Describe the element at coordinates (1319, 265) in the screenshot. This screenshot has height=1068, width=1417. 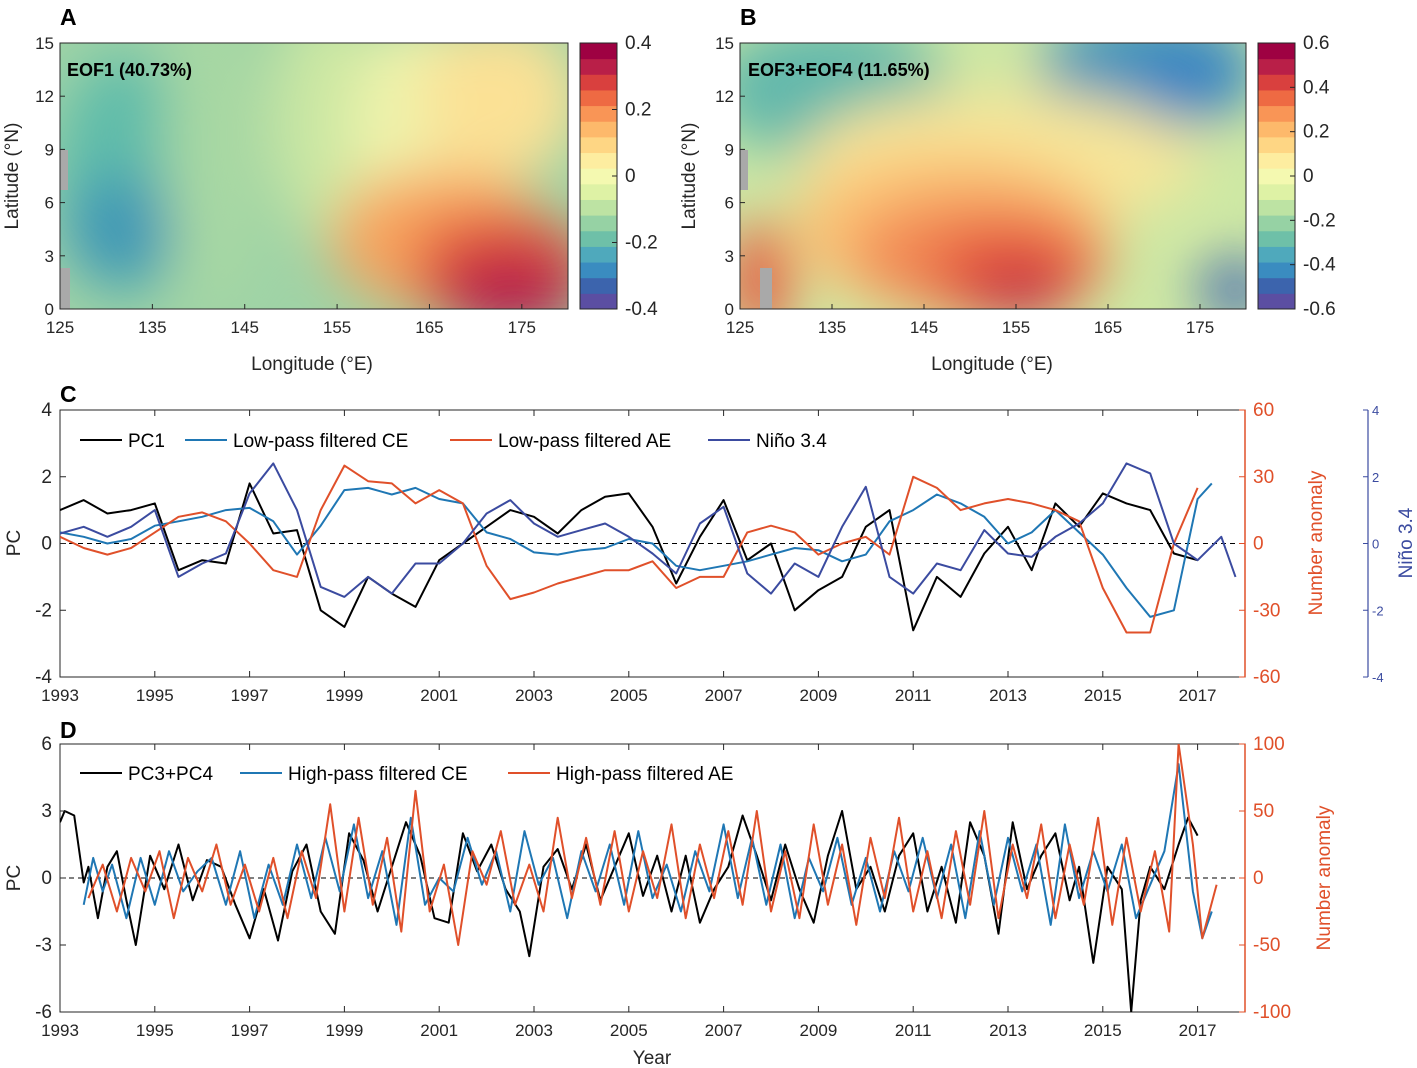
I see `panel-b-colorbar-label: -0.4` at that location.